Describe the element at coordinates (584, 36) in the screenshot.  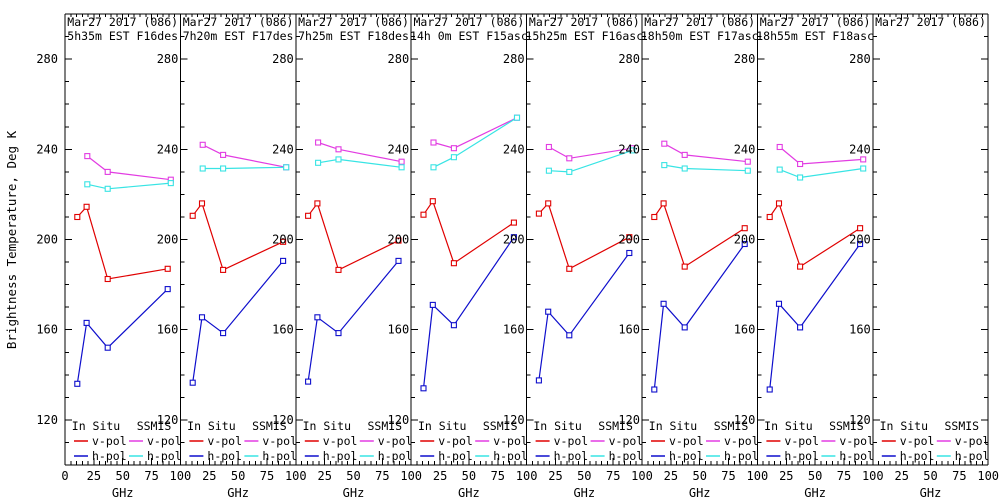
I see `panel-title-time: 15h25m EST F16asc` at that location.